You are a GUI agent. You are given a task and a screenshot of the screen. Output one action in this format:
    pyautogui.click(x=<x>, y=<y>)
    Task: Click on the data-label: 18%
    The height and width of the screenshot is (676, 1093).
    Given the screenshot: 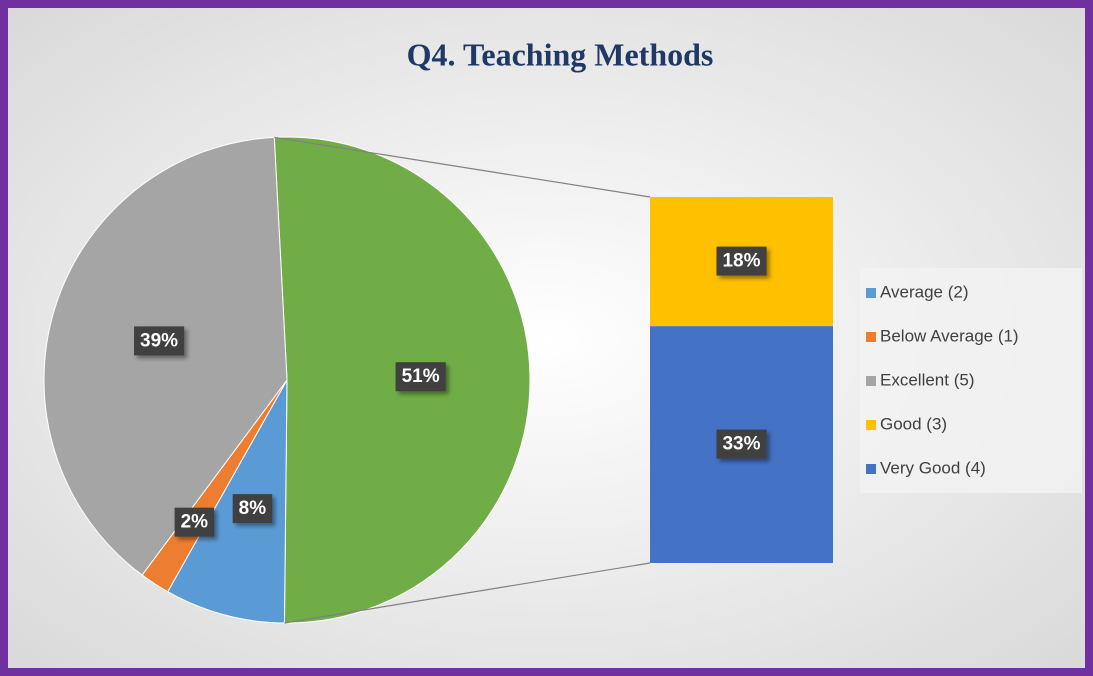 What is the action you would take?
    pyautogui.click(x=741, y=261)
    